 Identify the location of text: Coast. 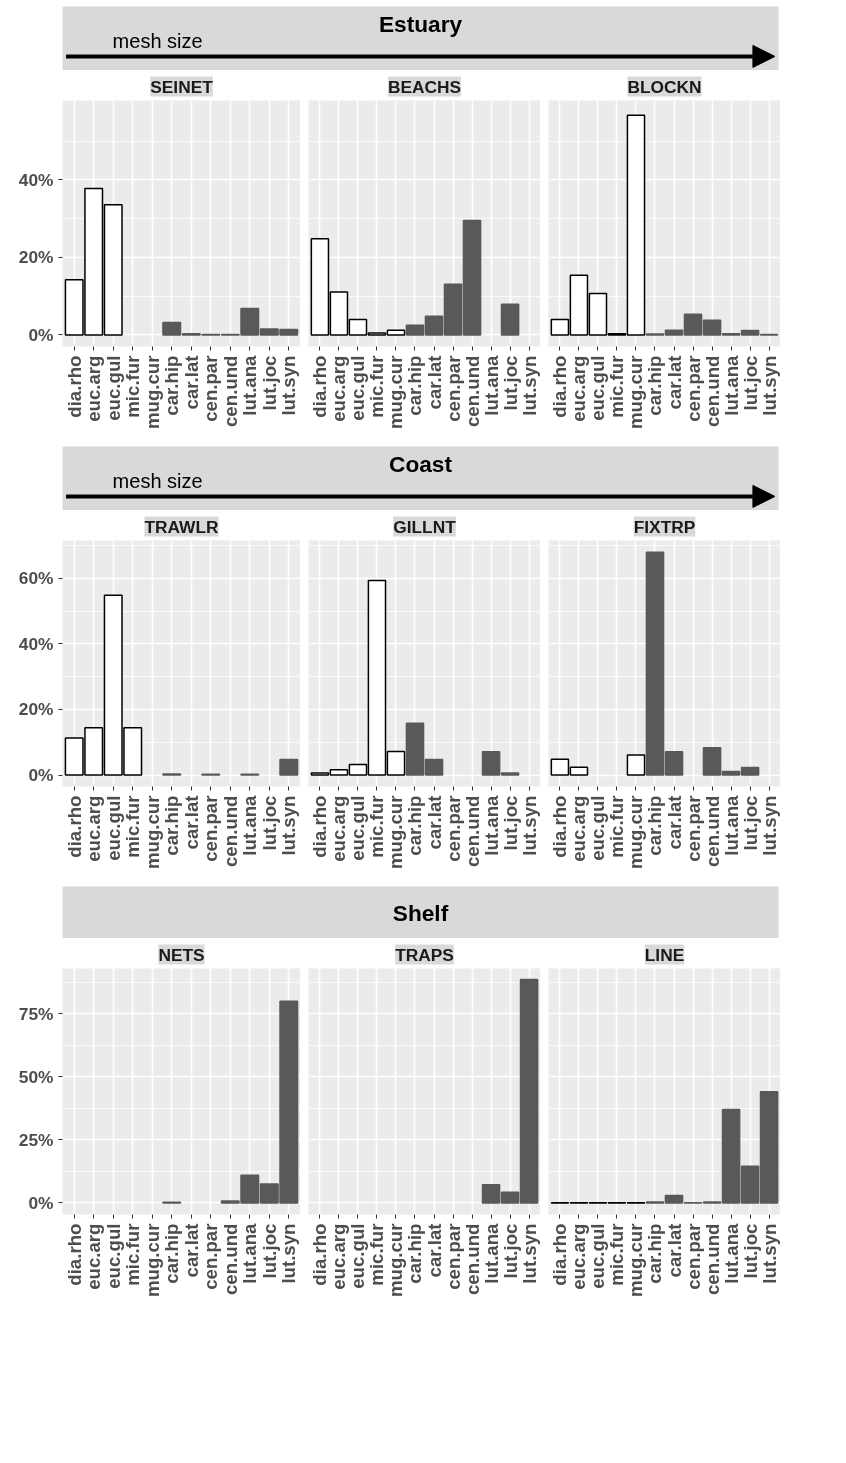
(421, 464).